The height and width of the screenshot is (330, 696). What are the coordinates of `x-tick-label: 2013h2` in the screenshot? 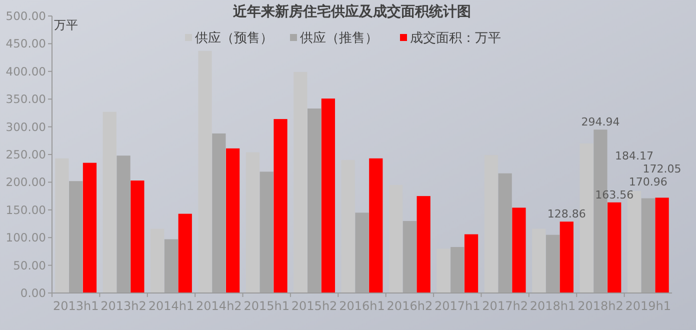 It's located at (123, 306).